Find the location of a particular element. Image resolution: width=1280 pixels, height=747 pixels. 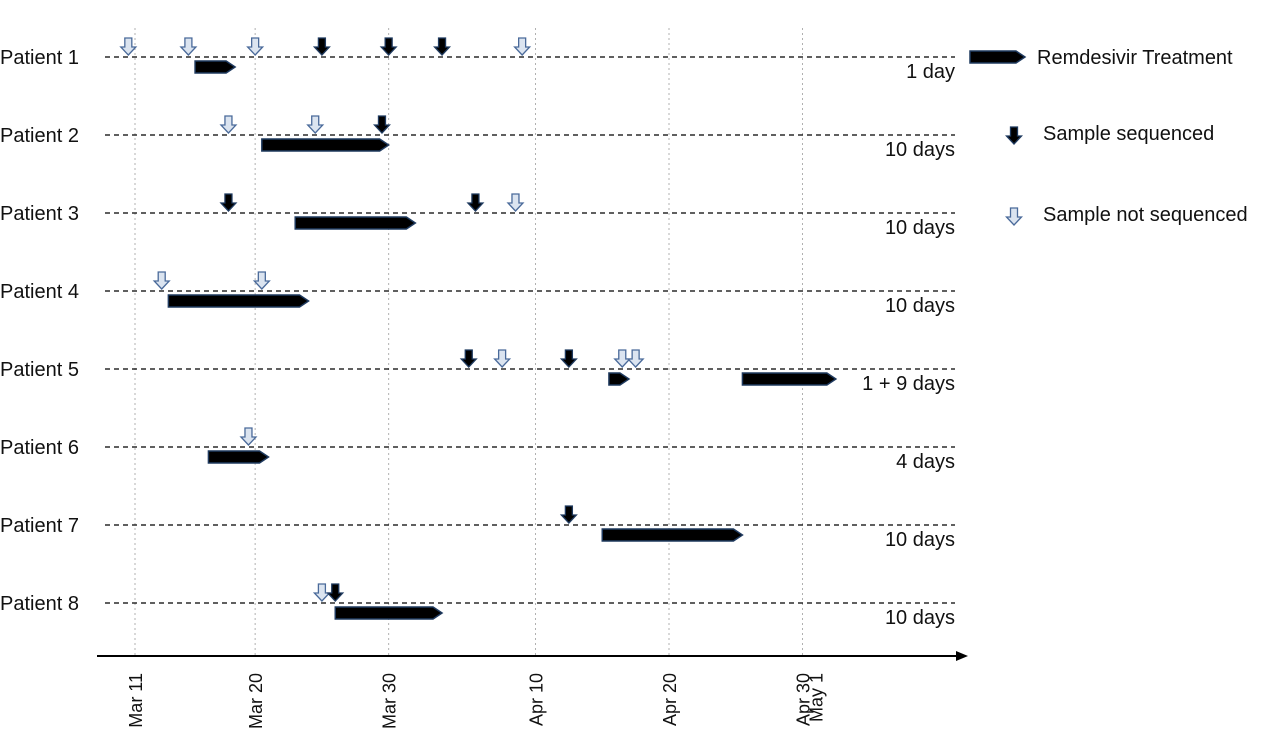

legend-item: Remdesivir Treatment is located at coordinates (1101, 58).